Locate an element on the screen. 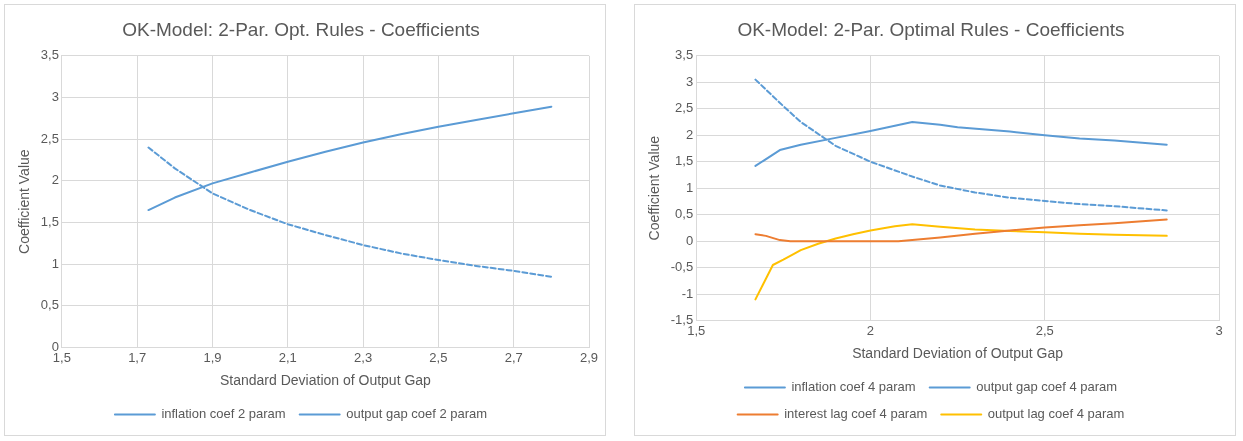  y-tick-label: 0 is located at coordinates (689, 240).